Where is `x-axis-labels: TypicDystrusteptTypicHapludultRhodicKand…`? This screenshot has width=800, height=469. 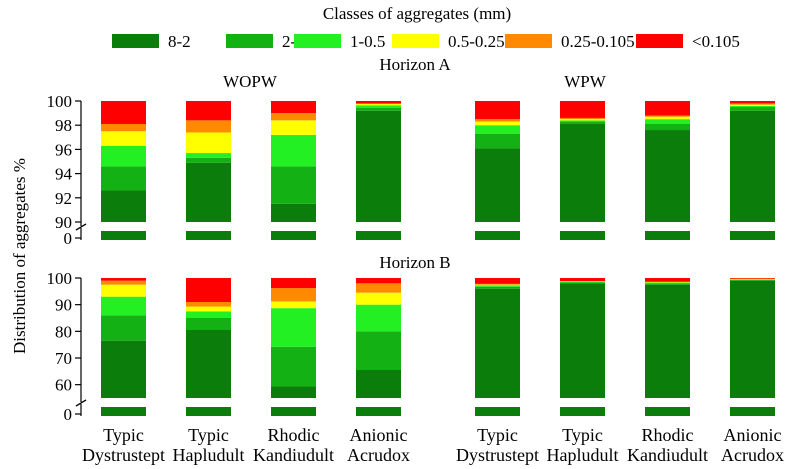
x-axis-labels: TypicDystrusteptTypicHapludultRhodicKand… is located at coordinates (433, 445).